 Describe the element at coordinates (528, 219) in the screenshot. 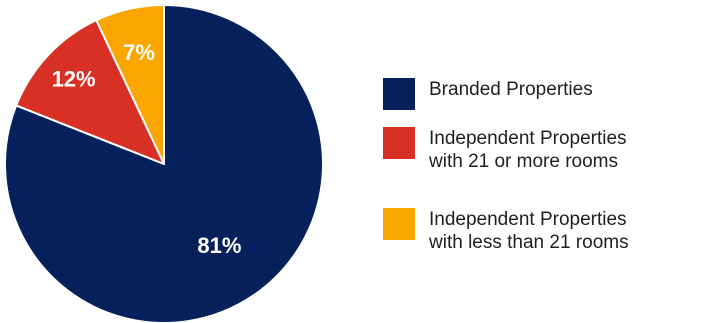

I see `legend-label-independent-under-21-line-1: Independent Properties` at that location.